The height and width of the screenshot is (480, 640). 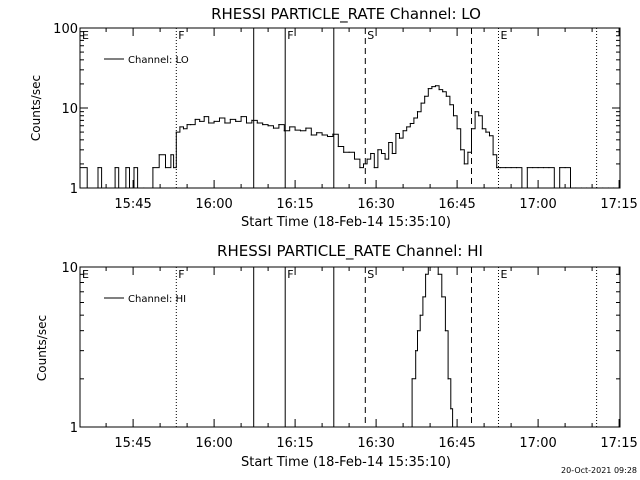 I want to click on lo-x-tick-label: 16:00, so click(x=213, y=204).